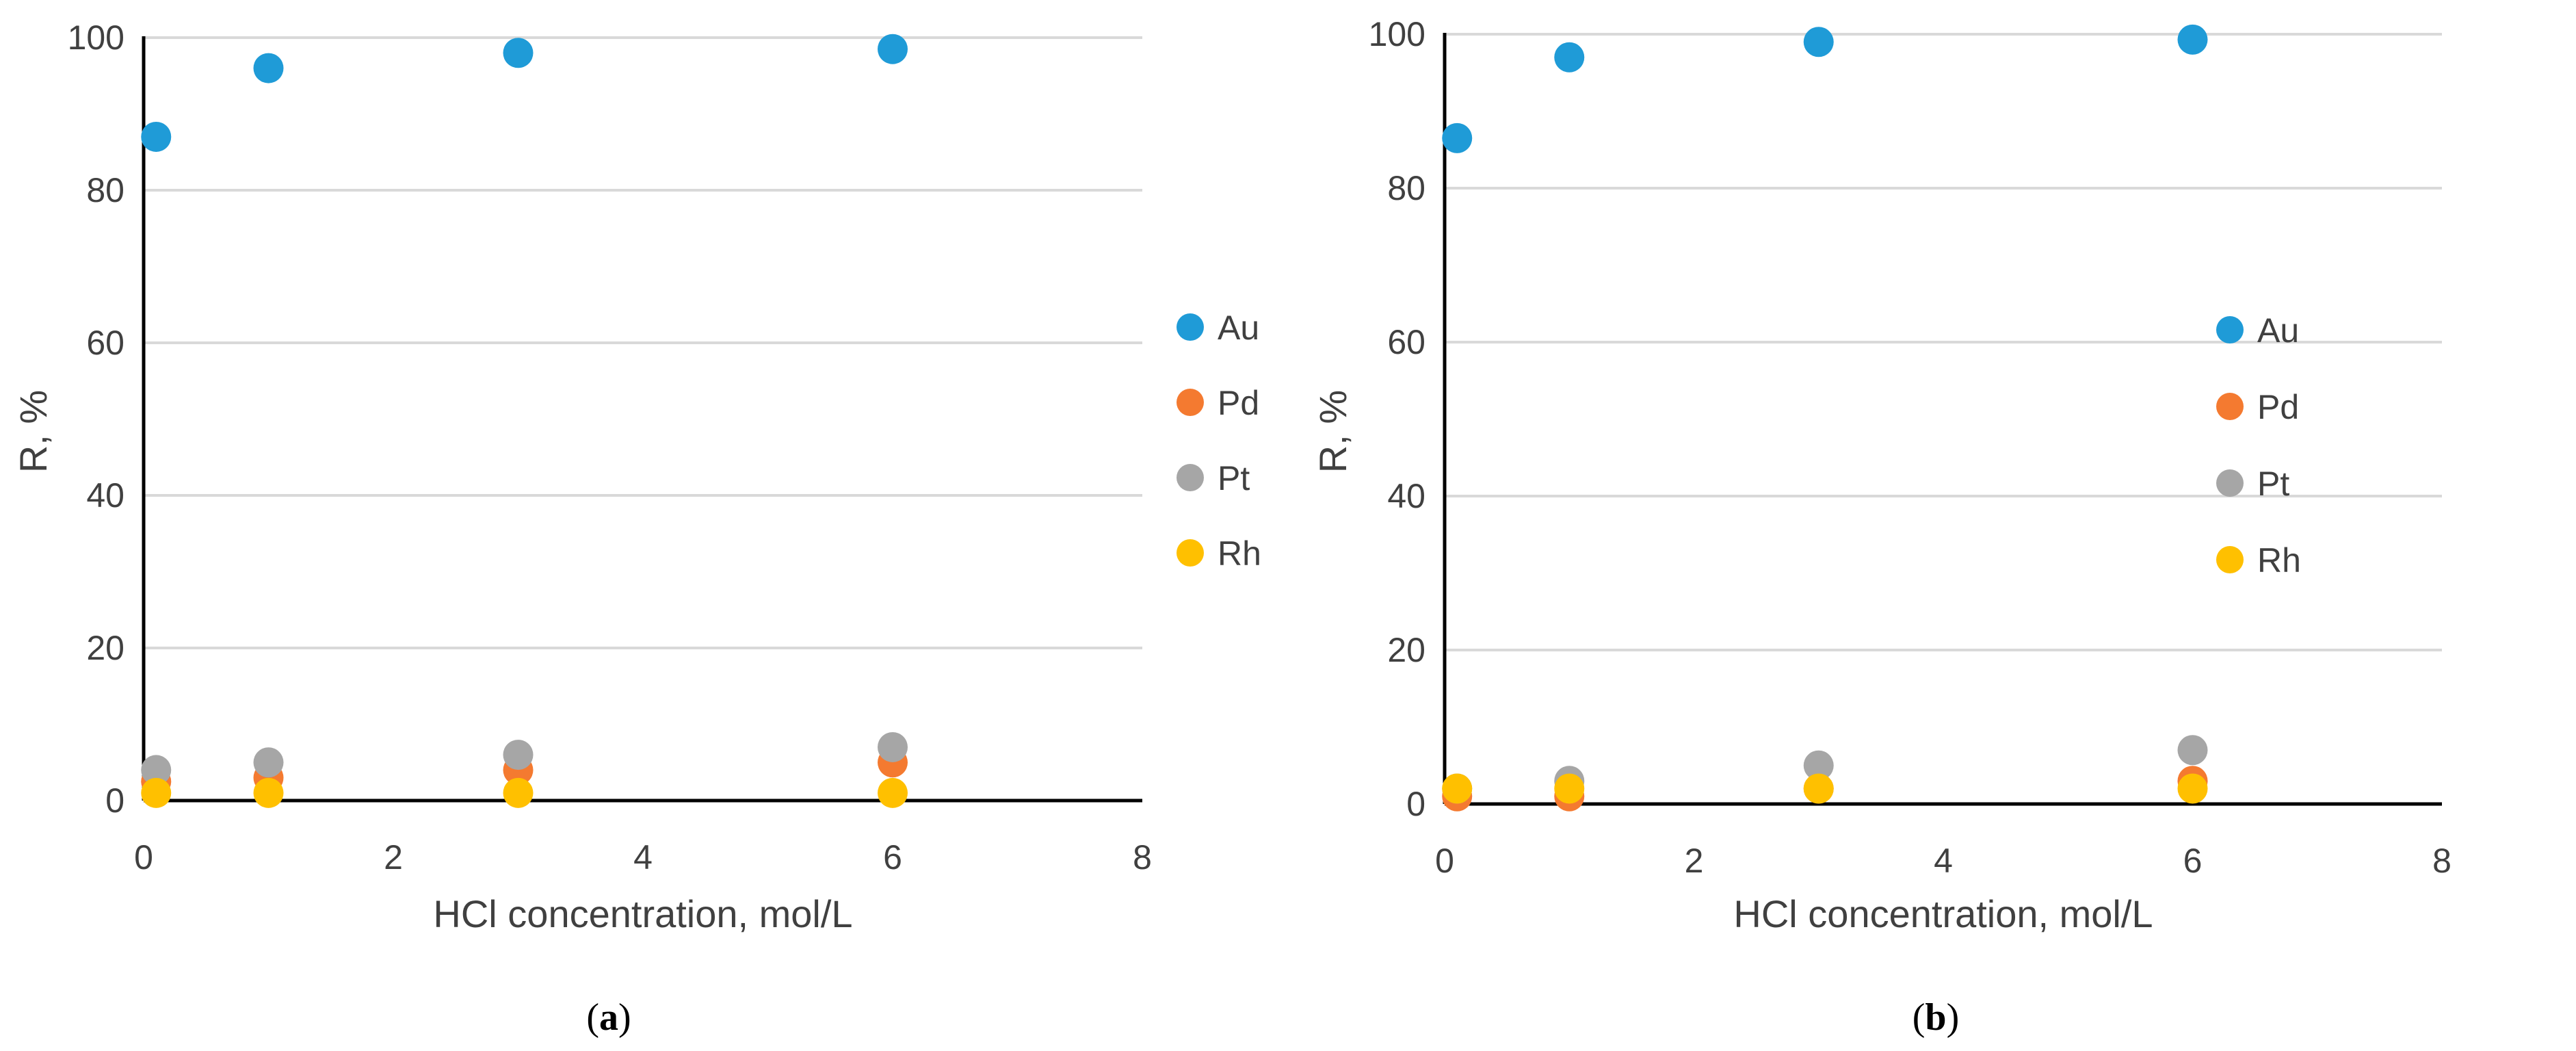 The height and width of the screenshot is (1051, 2576). I want to click on caption-letter: b, so click(1935, 1017).